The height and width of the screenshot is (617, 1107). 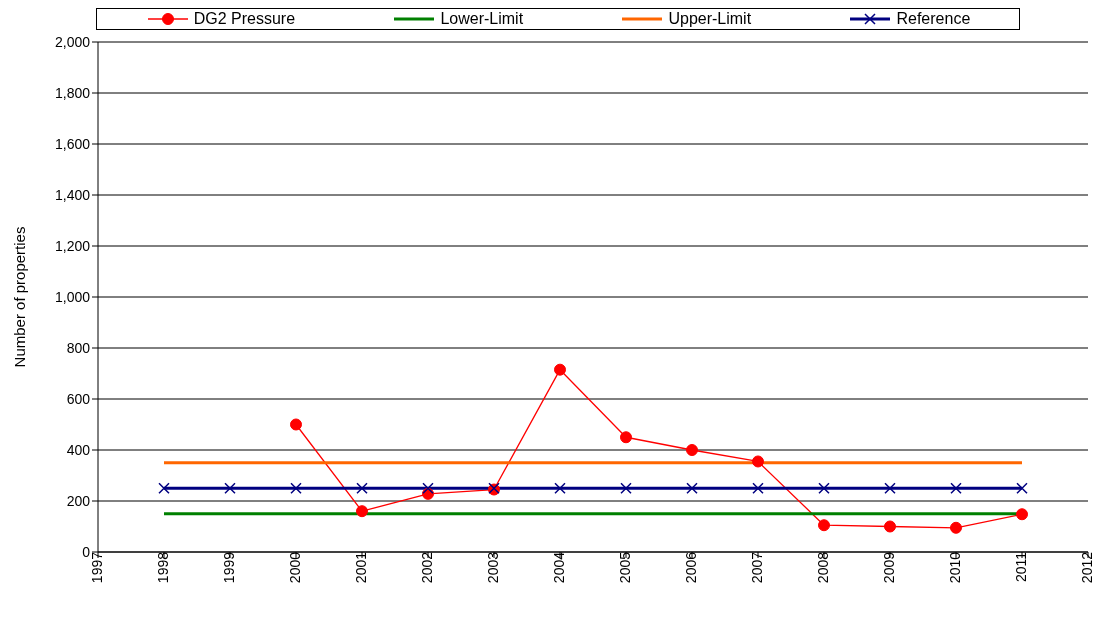 I want to click on y-tick-label: 1,000, so click(x=72, y=296).